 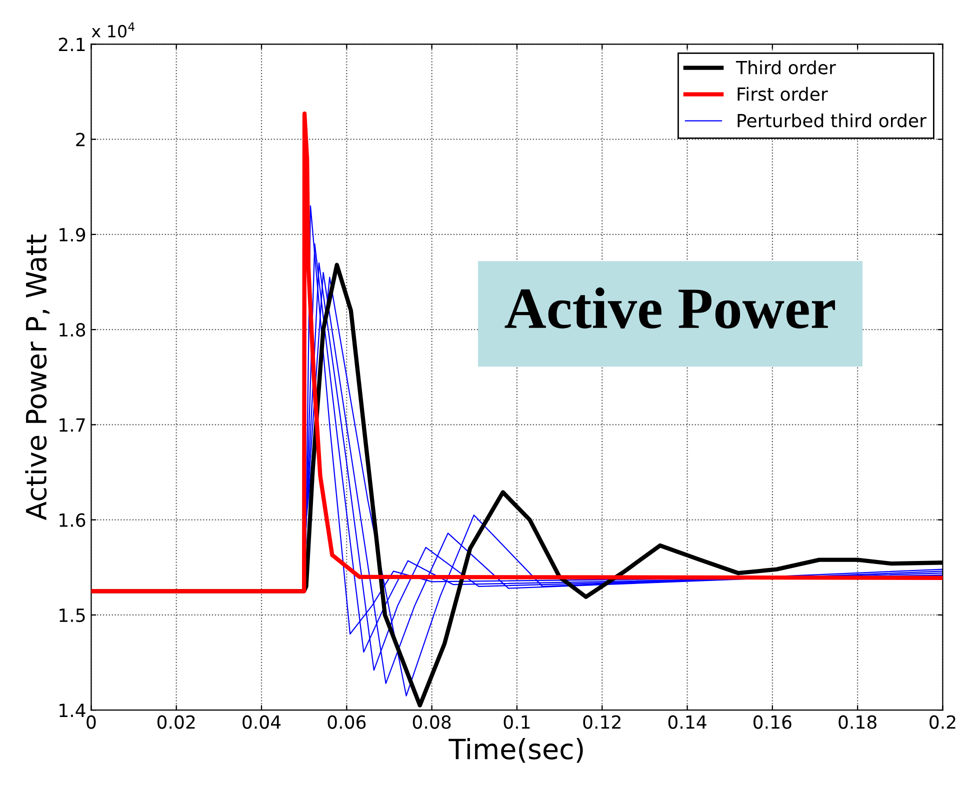 What do you see at coordinates (80, 139) in the screenshot?
I see `y-tick-label: 2` at bounding box center [80, 139].